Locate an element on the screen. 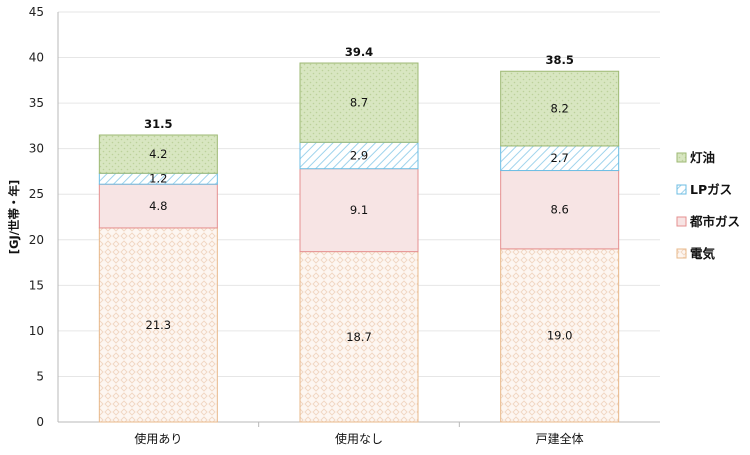  category-use-no: 使用なし is located at coordinates (359, 438).